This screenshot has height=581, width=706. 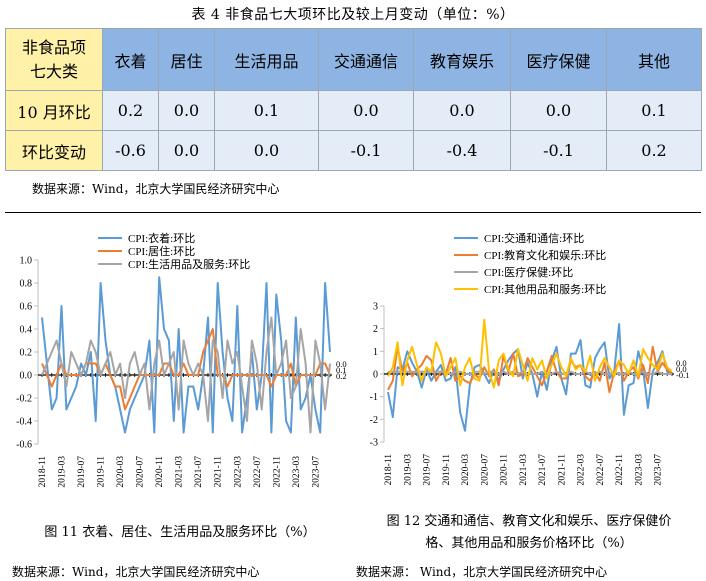 What do you see at coordinates (654, 59) in the screenshot?
I see `col-header: 其他` at bounding box center [654, 59].